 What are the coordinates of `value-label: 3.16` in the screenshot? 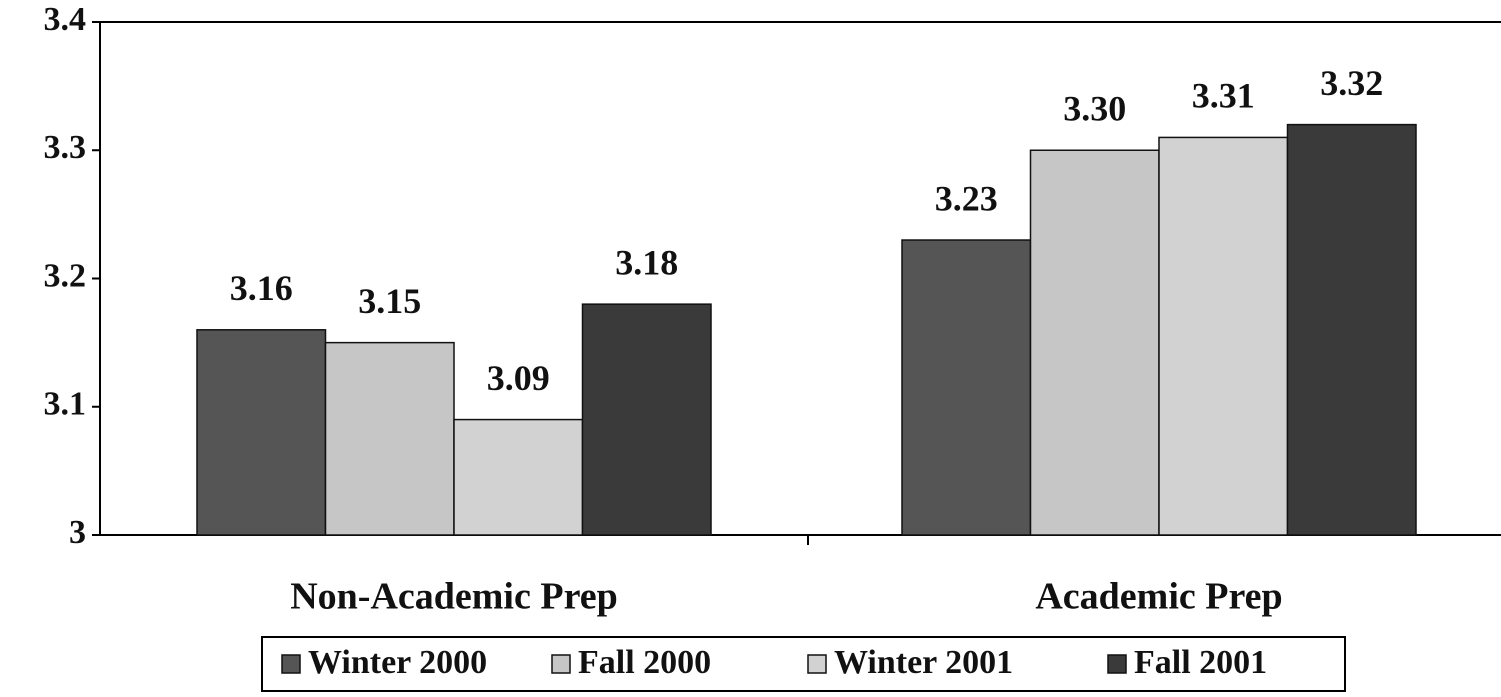 It's located at (261, 288).